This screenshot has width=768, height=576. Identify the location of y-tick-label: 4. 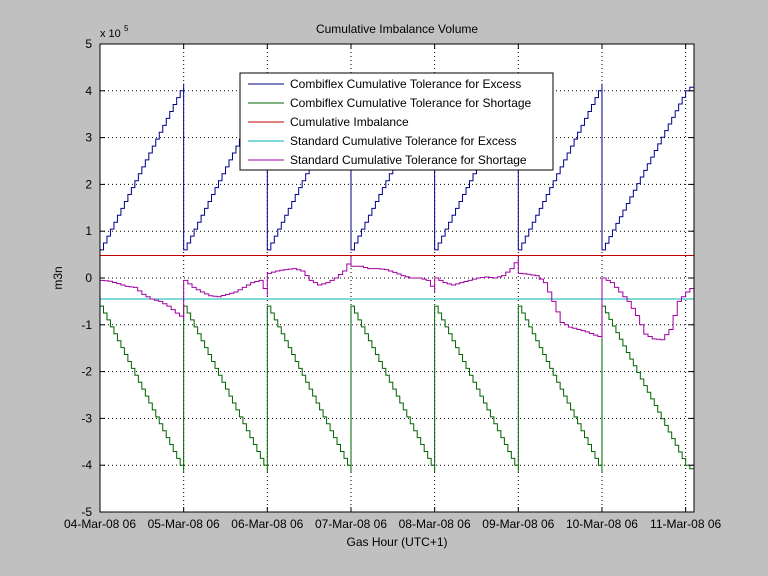
(88, 91).